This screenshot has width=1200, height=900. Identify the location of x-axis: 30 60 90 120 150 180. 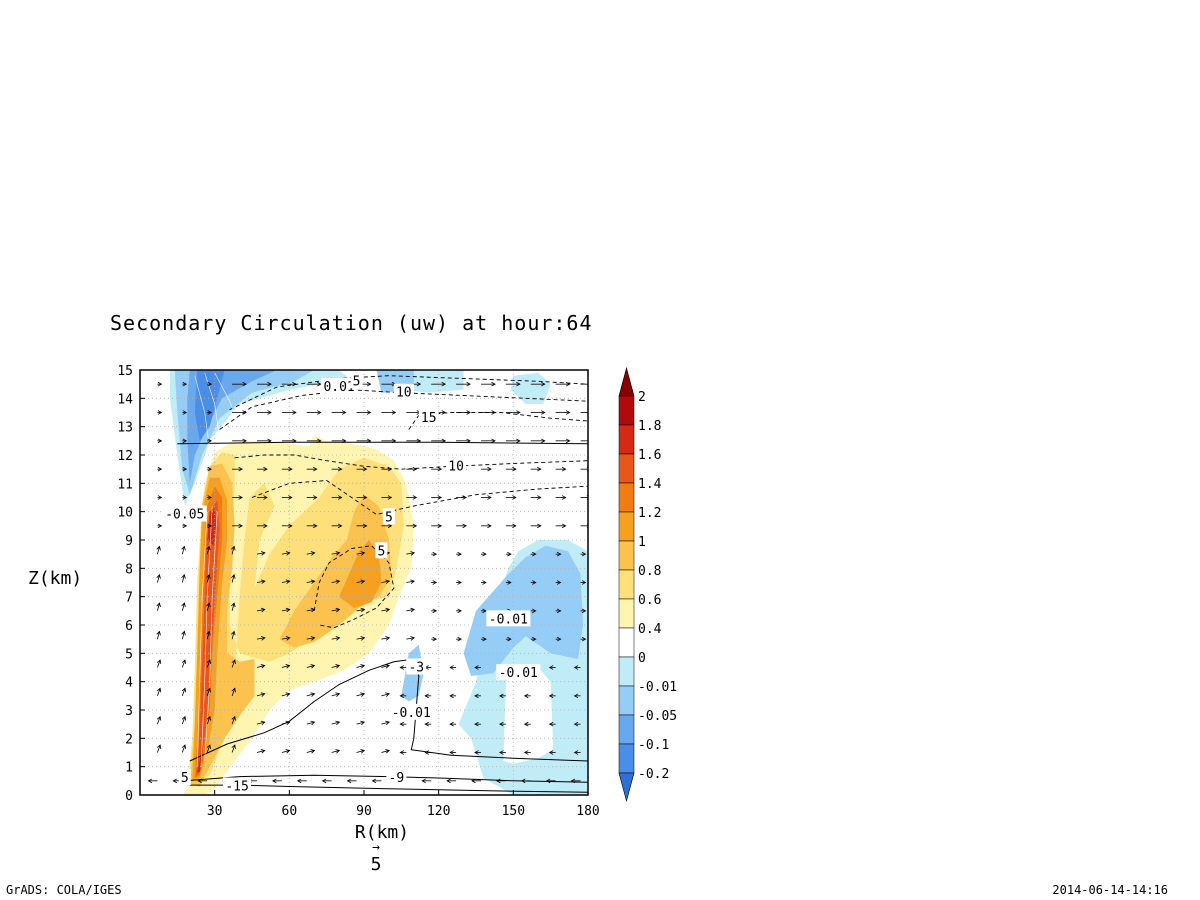
(403, 804).